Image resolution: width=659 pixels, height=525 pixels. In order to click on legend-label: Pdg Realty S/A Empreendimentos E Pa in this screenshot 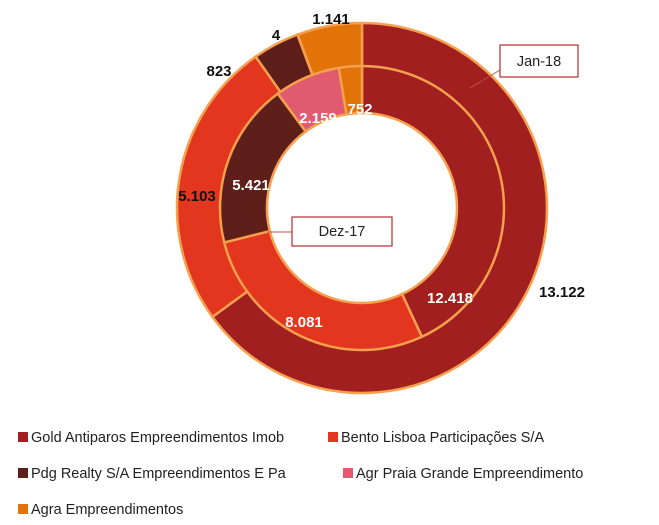, I will do `click(159, 474)`.